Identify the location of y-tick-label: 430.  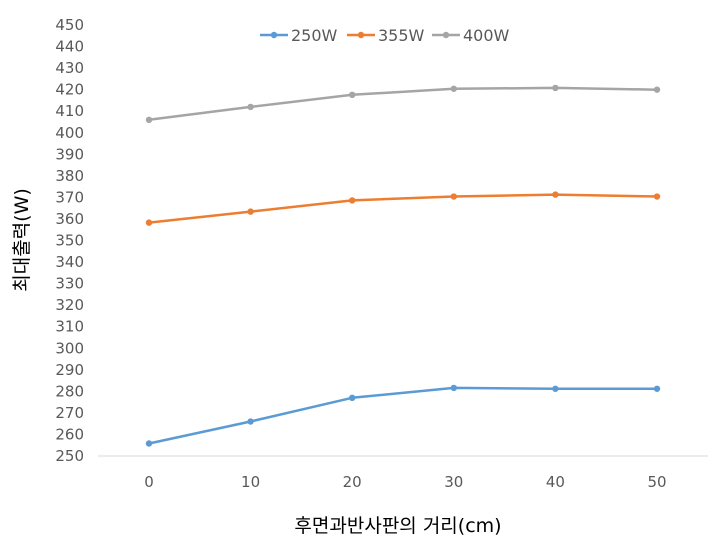
(69, 68).